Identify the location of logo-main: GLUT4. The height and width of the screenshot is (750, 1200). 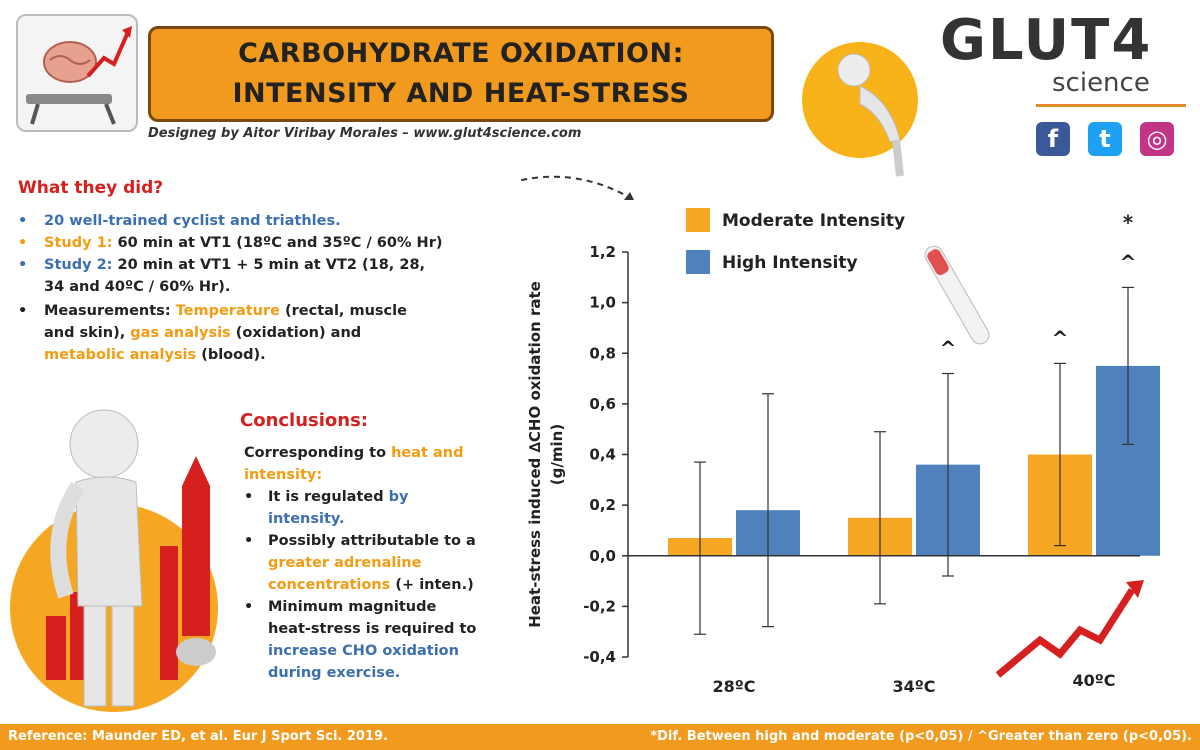
(1046, 40).